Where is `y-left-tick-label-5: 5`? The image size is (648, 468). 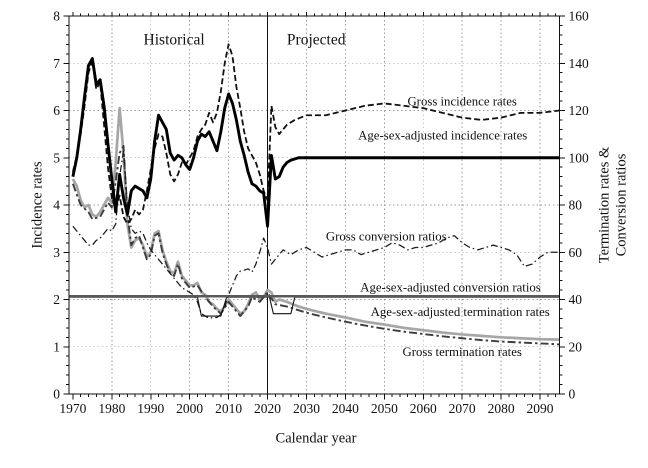
y-left-tick-label-5: 5 is located at coordinates (56, 157).